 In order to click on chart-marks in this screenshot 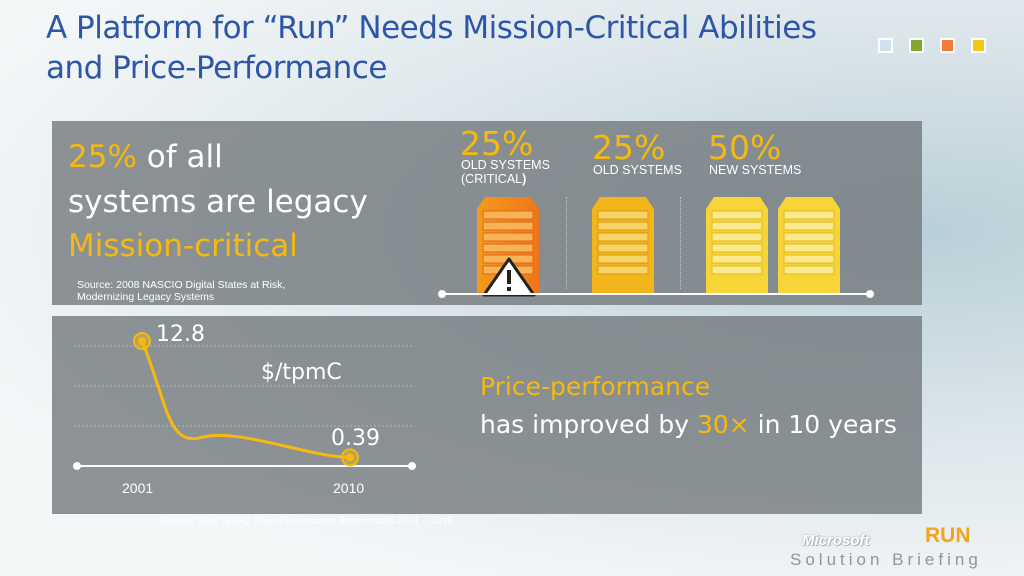, I will do `click(246, 399)`.